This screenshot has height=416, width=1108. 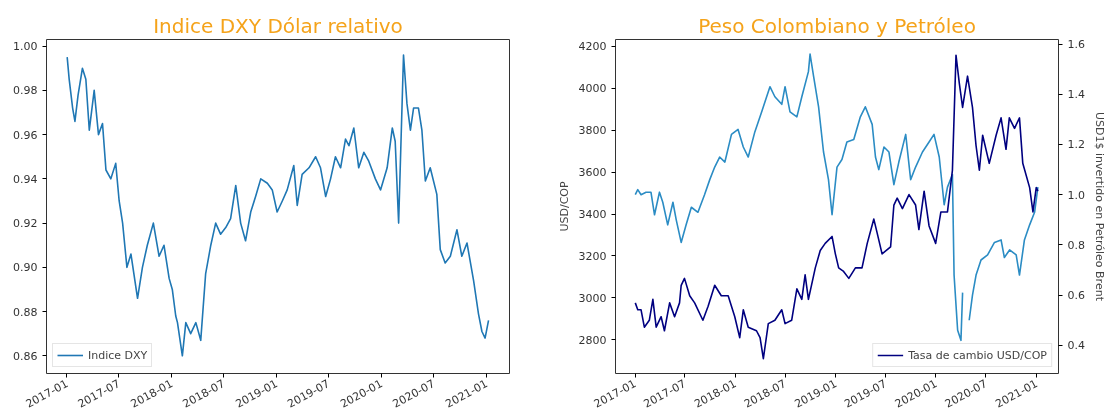 I want to click on y-tick-label: 3600, so click(x=592, y=173).